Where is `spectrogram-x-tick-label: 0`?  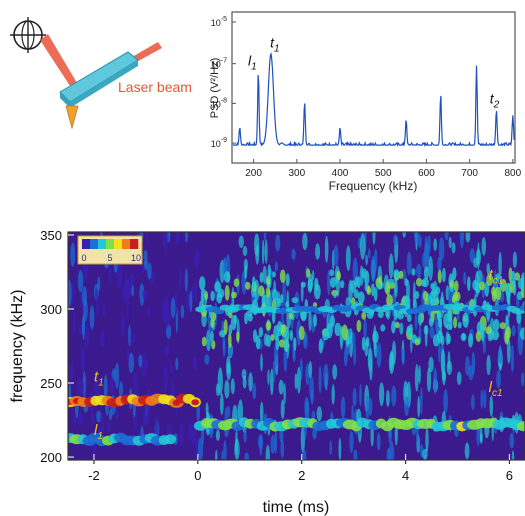
spectrogram-x-tick-label: 0 is located at coordinates (197, 475).